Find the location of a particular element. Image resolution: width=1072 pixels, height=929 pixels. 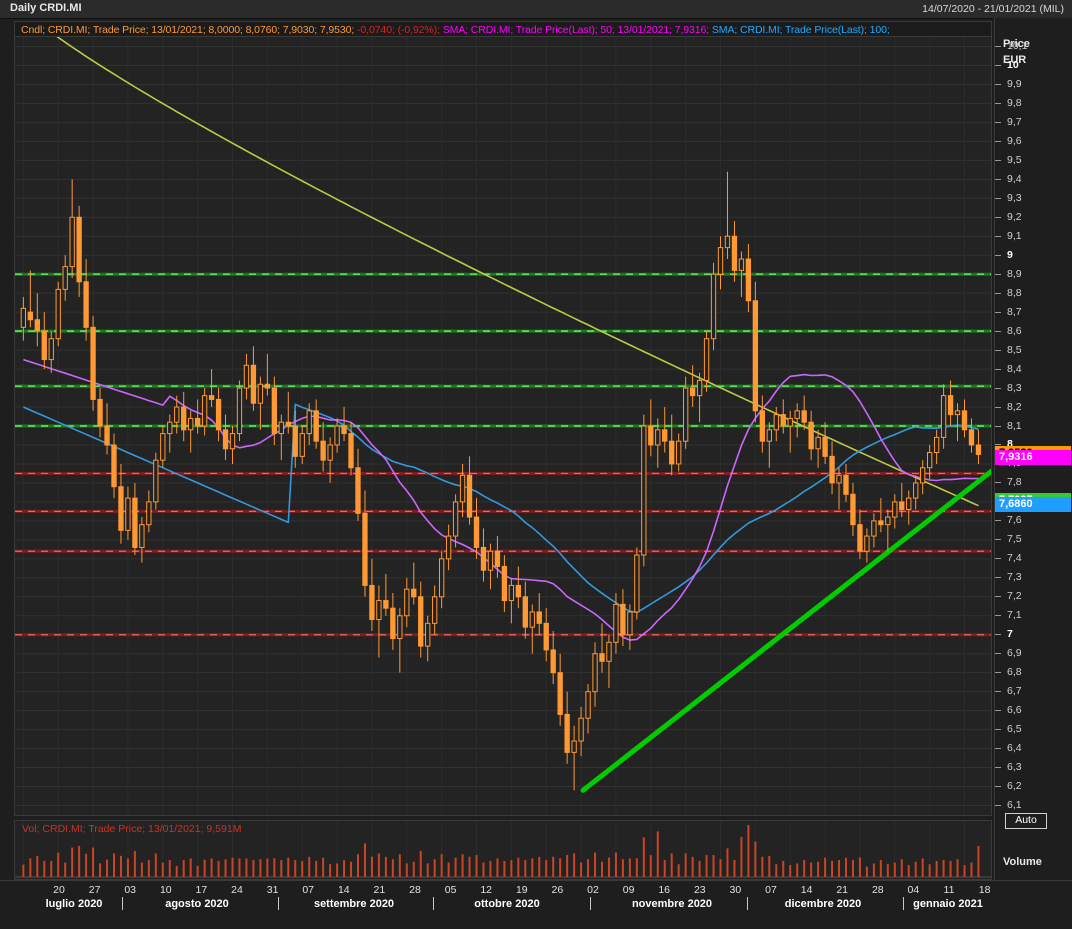

axis-tick-label: 8,9 is located at coordinates (1014, 273).